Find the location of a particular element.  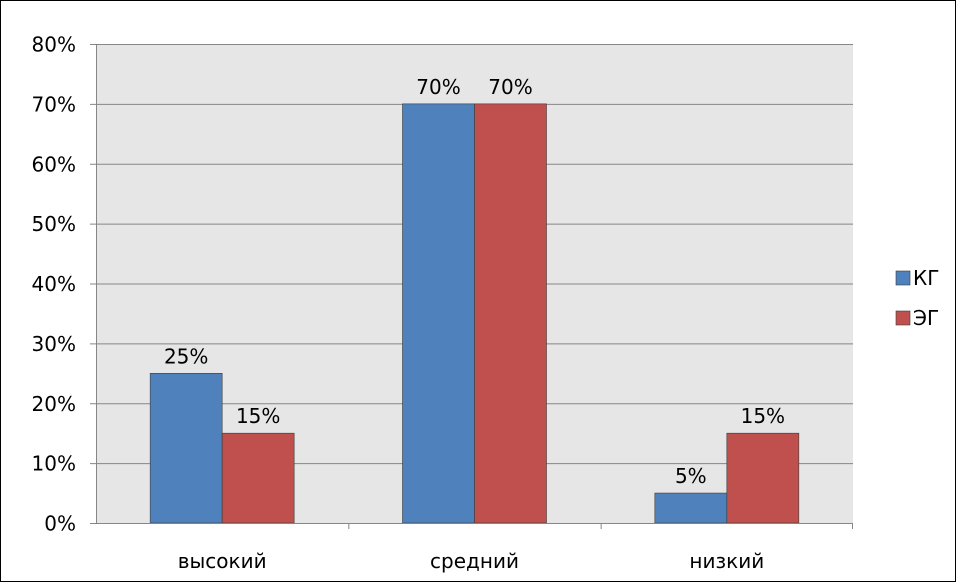

legend-swatch-кг is located at coordinates (903, 278).